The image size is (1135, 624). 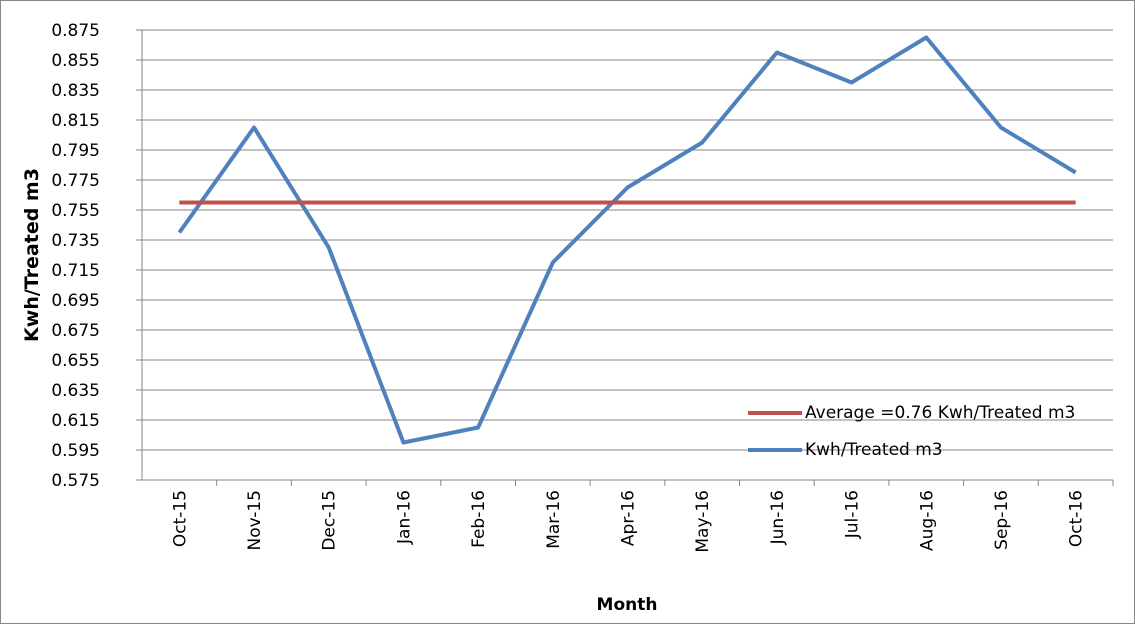 What do you see at coordinates (75, 241) in the screenshot?
I see `y-tick-label: 0.735` at bounding box center [75, 241].